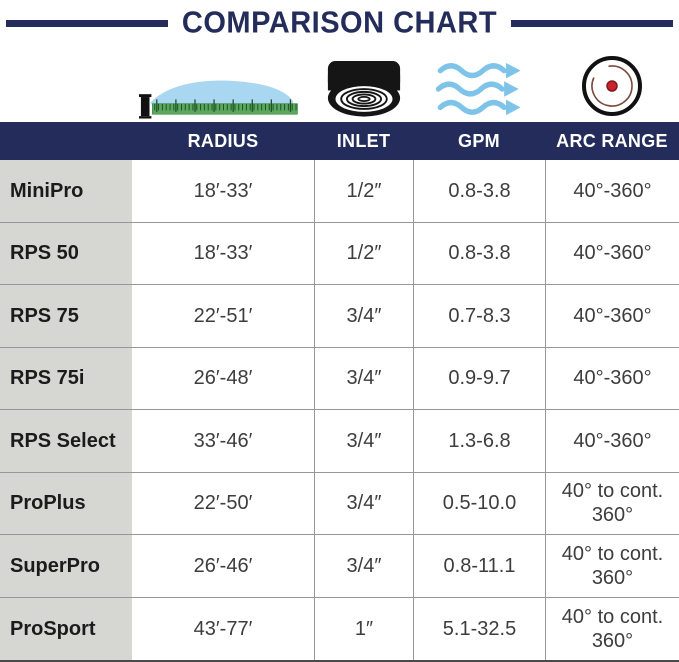 Image resolution: width=679 pixels, height=662 pixels. I want to click on radius-value-cell: 26′-48′, so click(223, 379).